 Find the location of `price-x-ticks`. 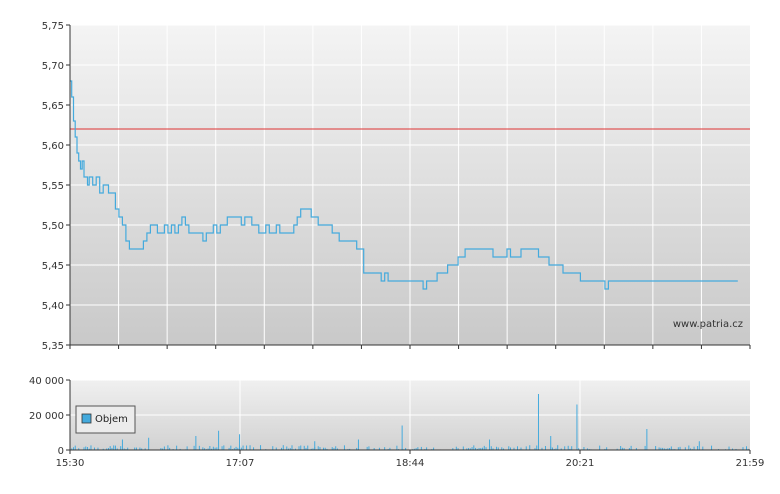

price-x-ticks is located at coordinates (410, 347).